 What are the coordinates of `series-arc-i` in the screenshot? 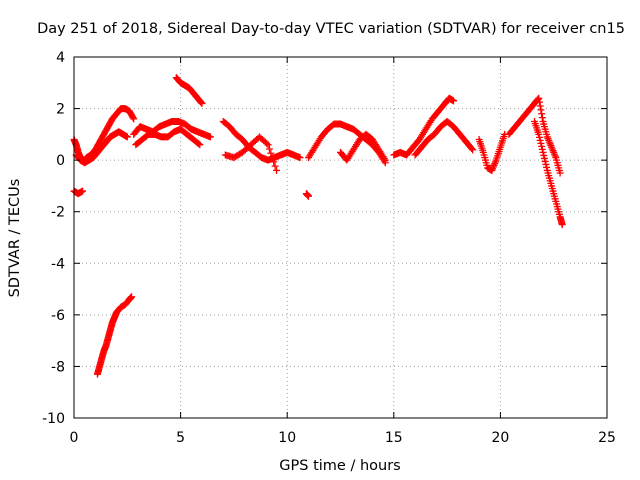 It's located at (251, 153).